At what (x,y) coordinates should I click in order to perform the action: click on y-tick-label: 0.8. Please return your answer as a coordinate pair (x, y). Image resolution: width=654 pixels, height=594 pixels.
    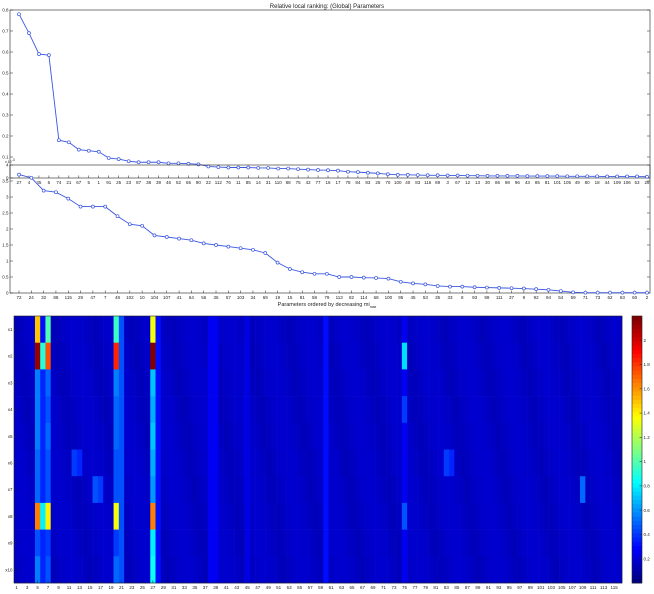
    Looking at the image, I should click on (5, 10).